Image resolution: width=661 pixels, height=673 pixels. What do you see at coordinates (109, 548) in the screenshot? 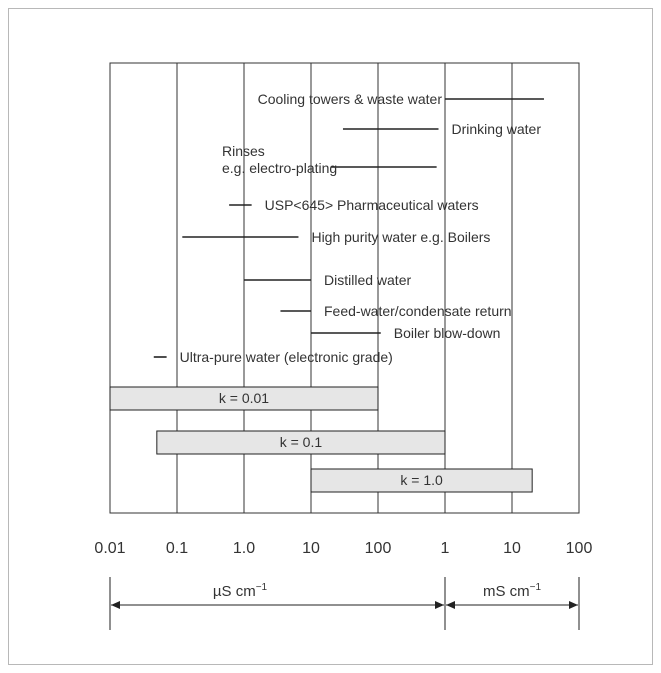
I see `x-tick-label: 0.01` at bounding box center [109, 548].